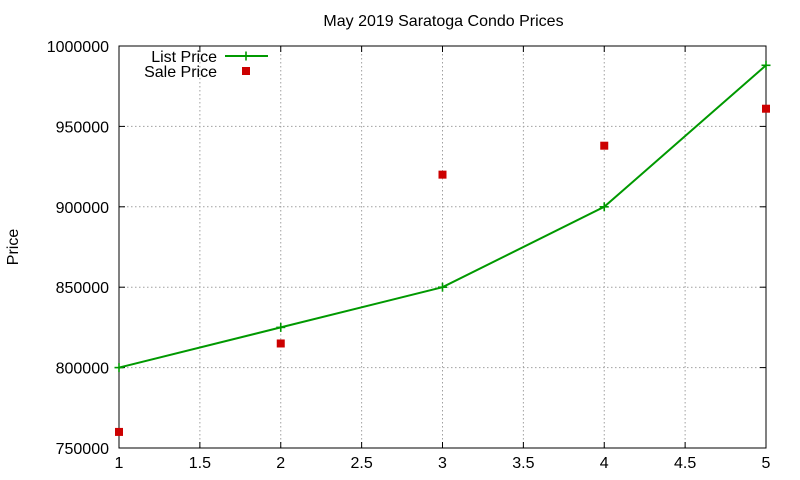  I want to click on x-tick-label: 5, so click(766, 463).